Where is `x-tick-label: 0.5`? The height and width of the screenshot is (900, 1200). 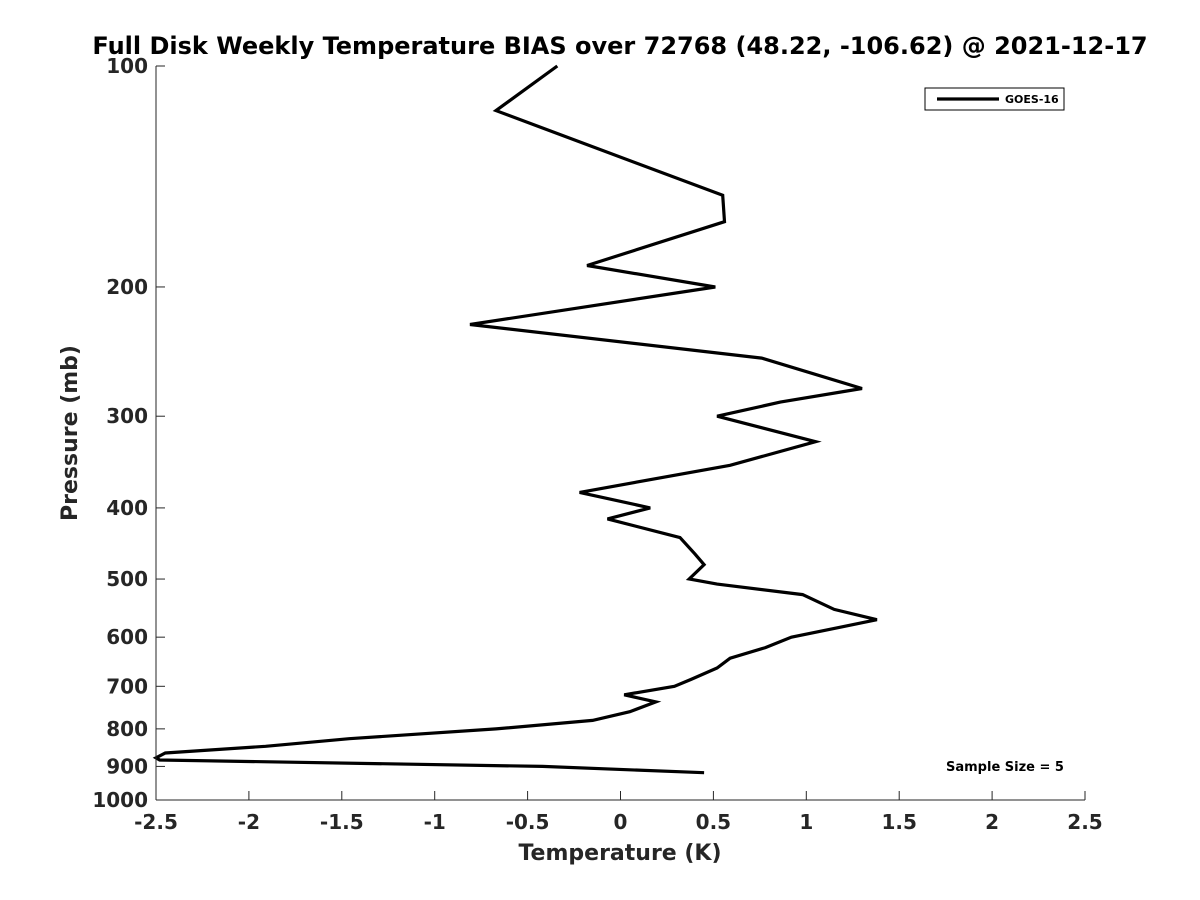
x-tick-label: 0.5 is located at coordinates (713, 822).